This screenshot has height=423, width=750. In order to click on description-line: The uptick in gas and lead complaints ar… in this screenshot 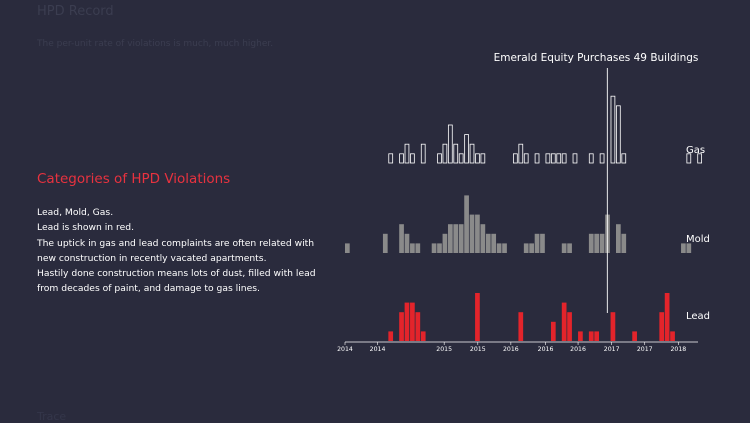, I will do `click(176, 243)`.